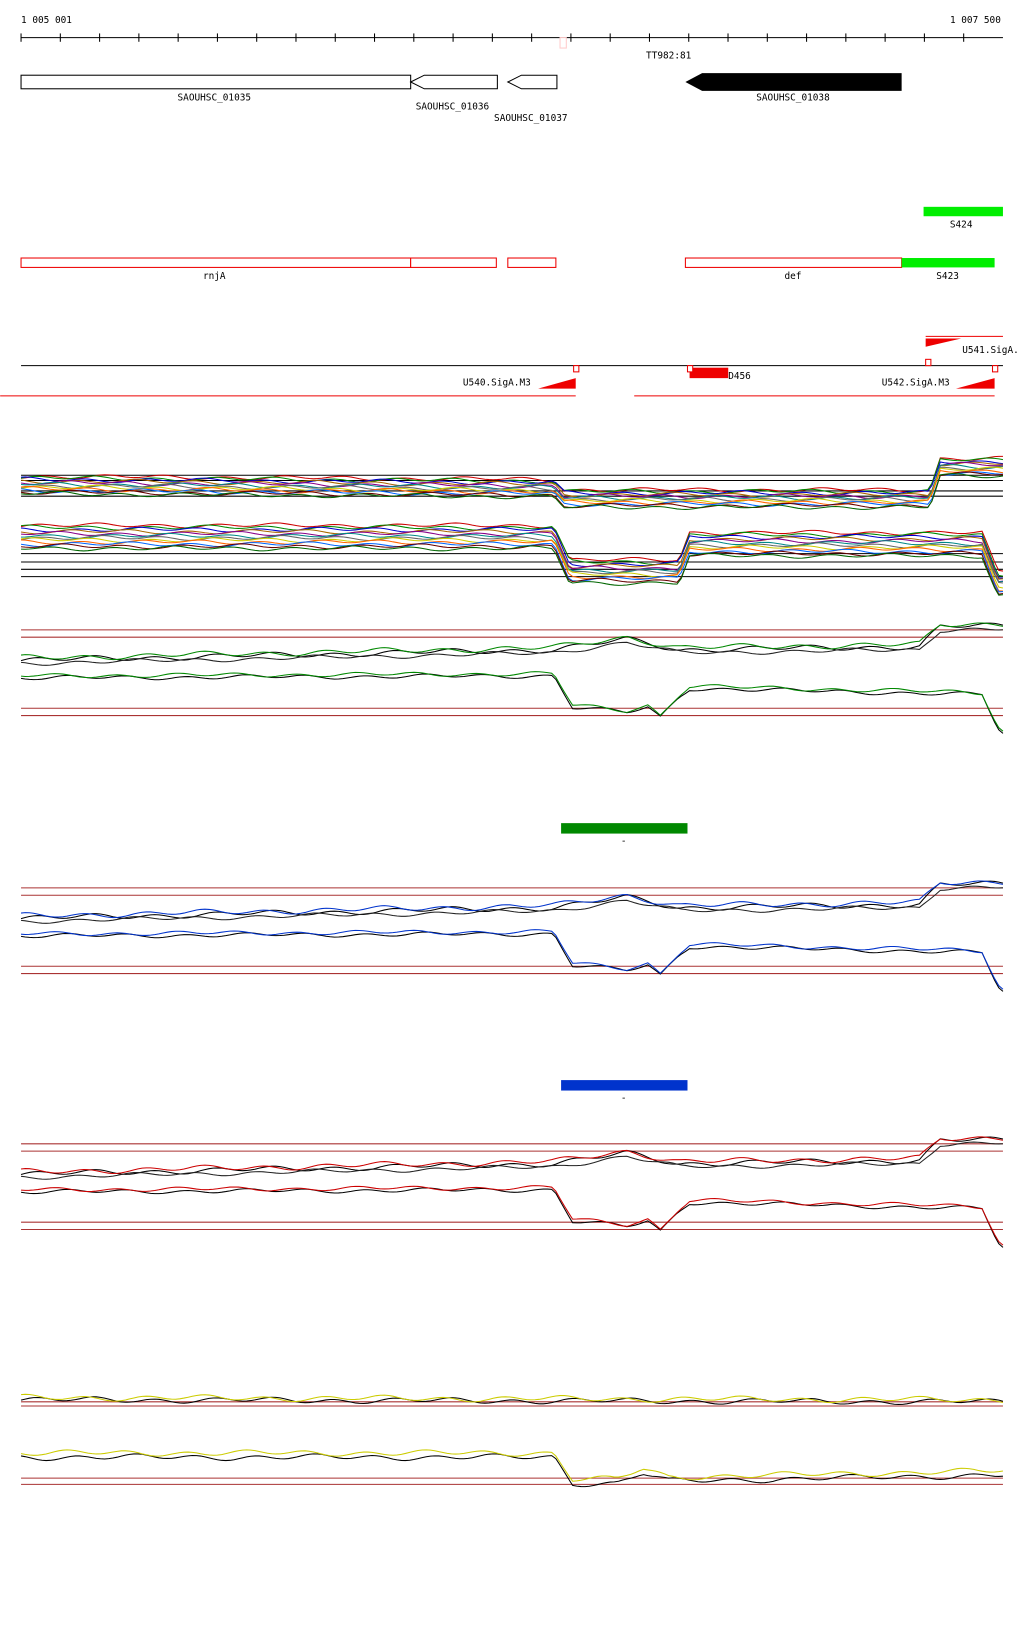 The width and height of the screenshot is (1024, 1640). What do you see at coordinates (739, 376) in the screenshot?
I see `promoter-label: D456` at bounding box center [739, 376].